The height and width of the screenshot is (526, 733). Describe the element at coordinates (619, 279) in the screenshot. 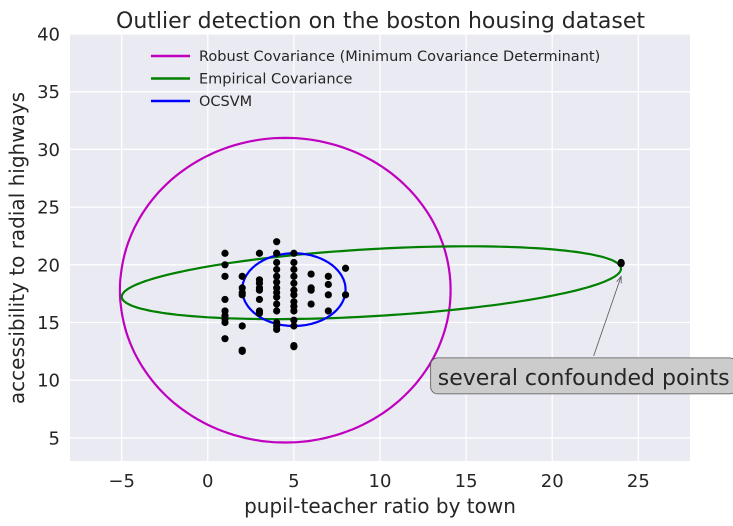

I see `annotation-arrowhead` at that location.